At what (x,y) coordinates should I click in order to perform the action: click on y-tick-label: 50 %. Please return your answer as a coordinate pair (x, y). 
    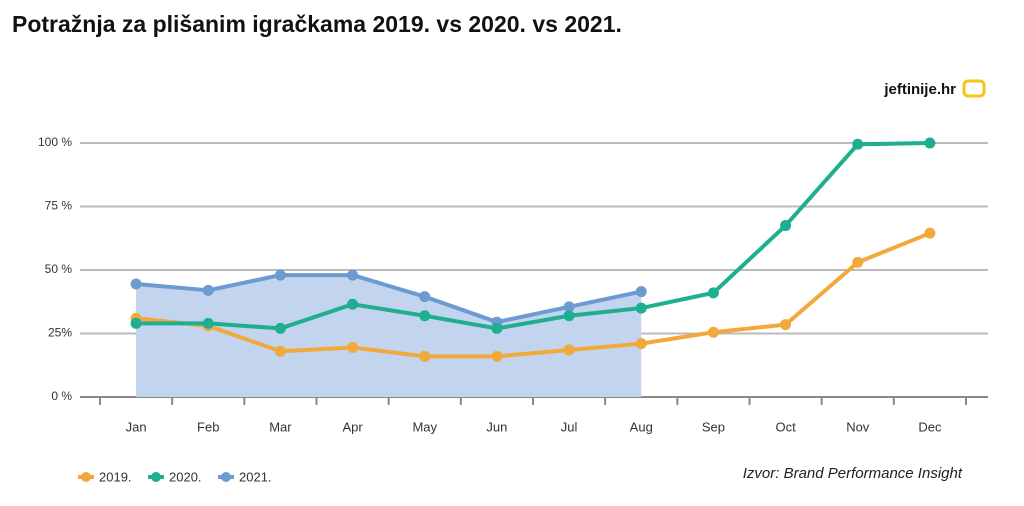
    Looking at the image, I should click on (59, 269).